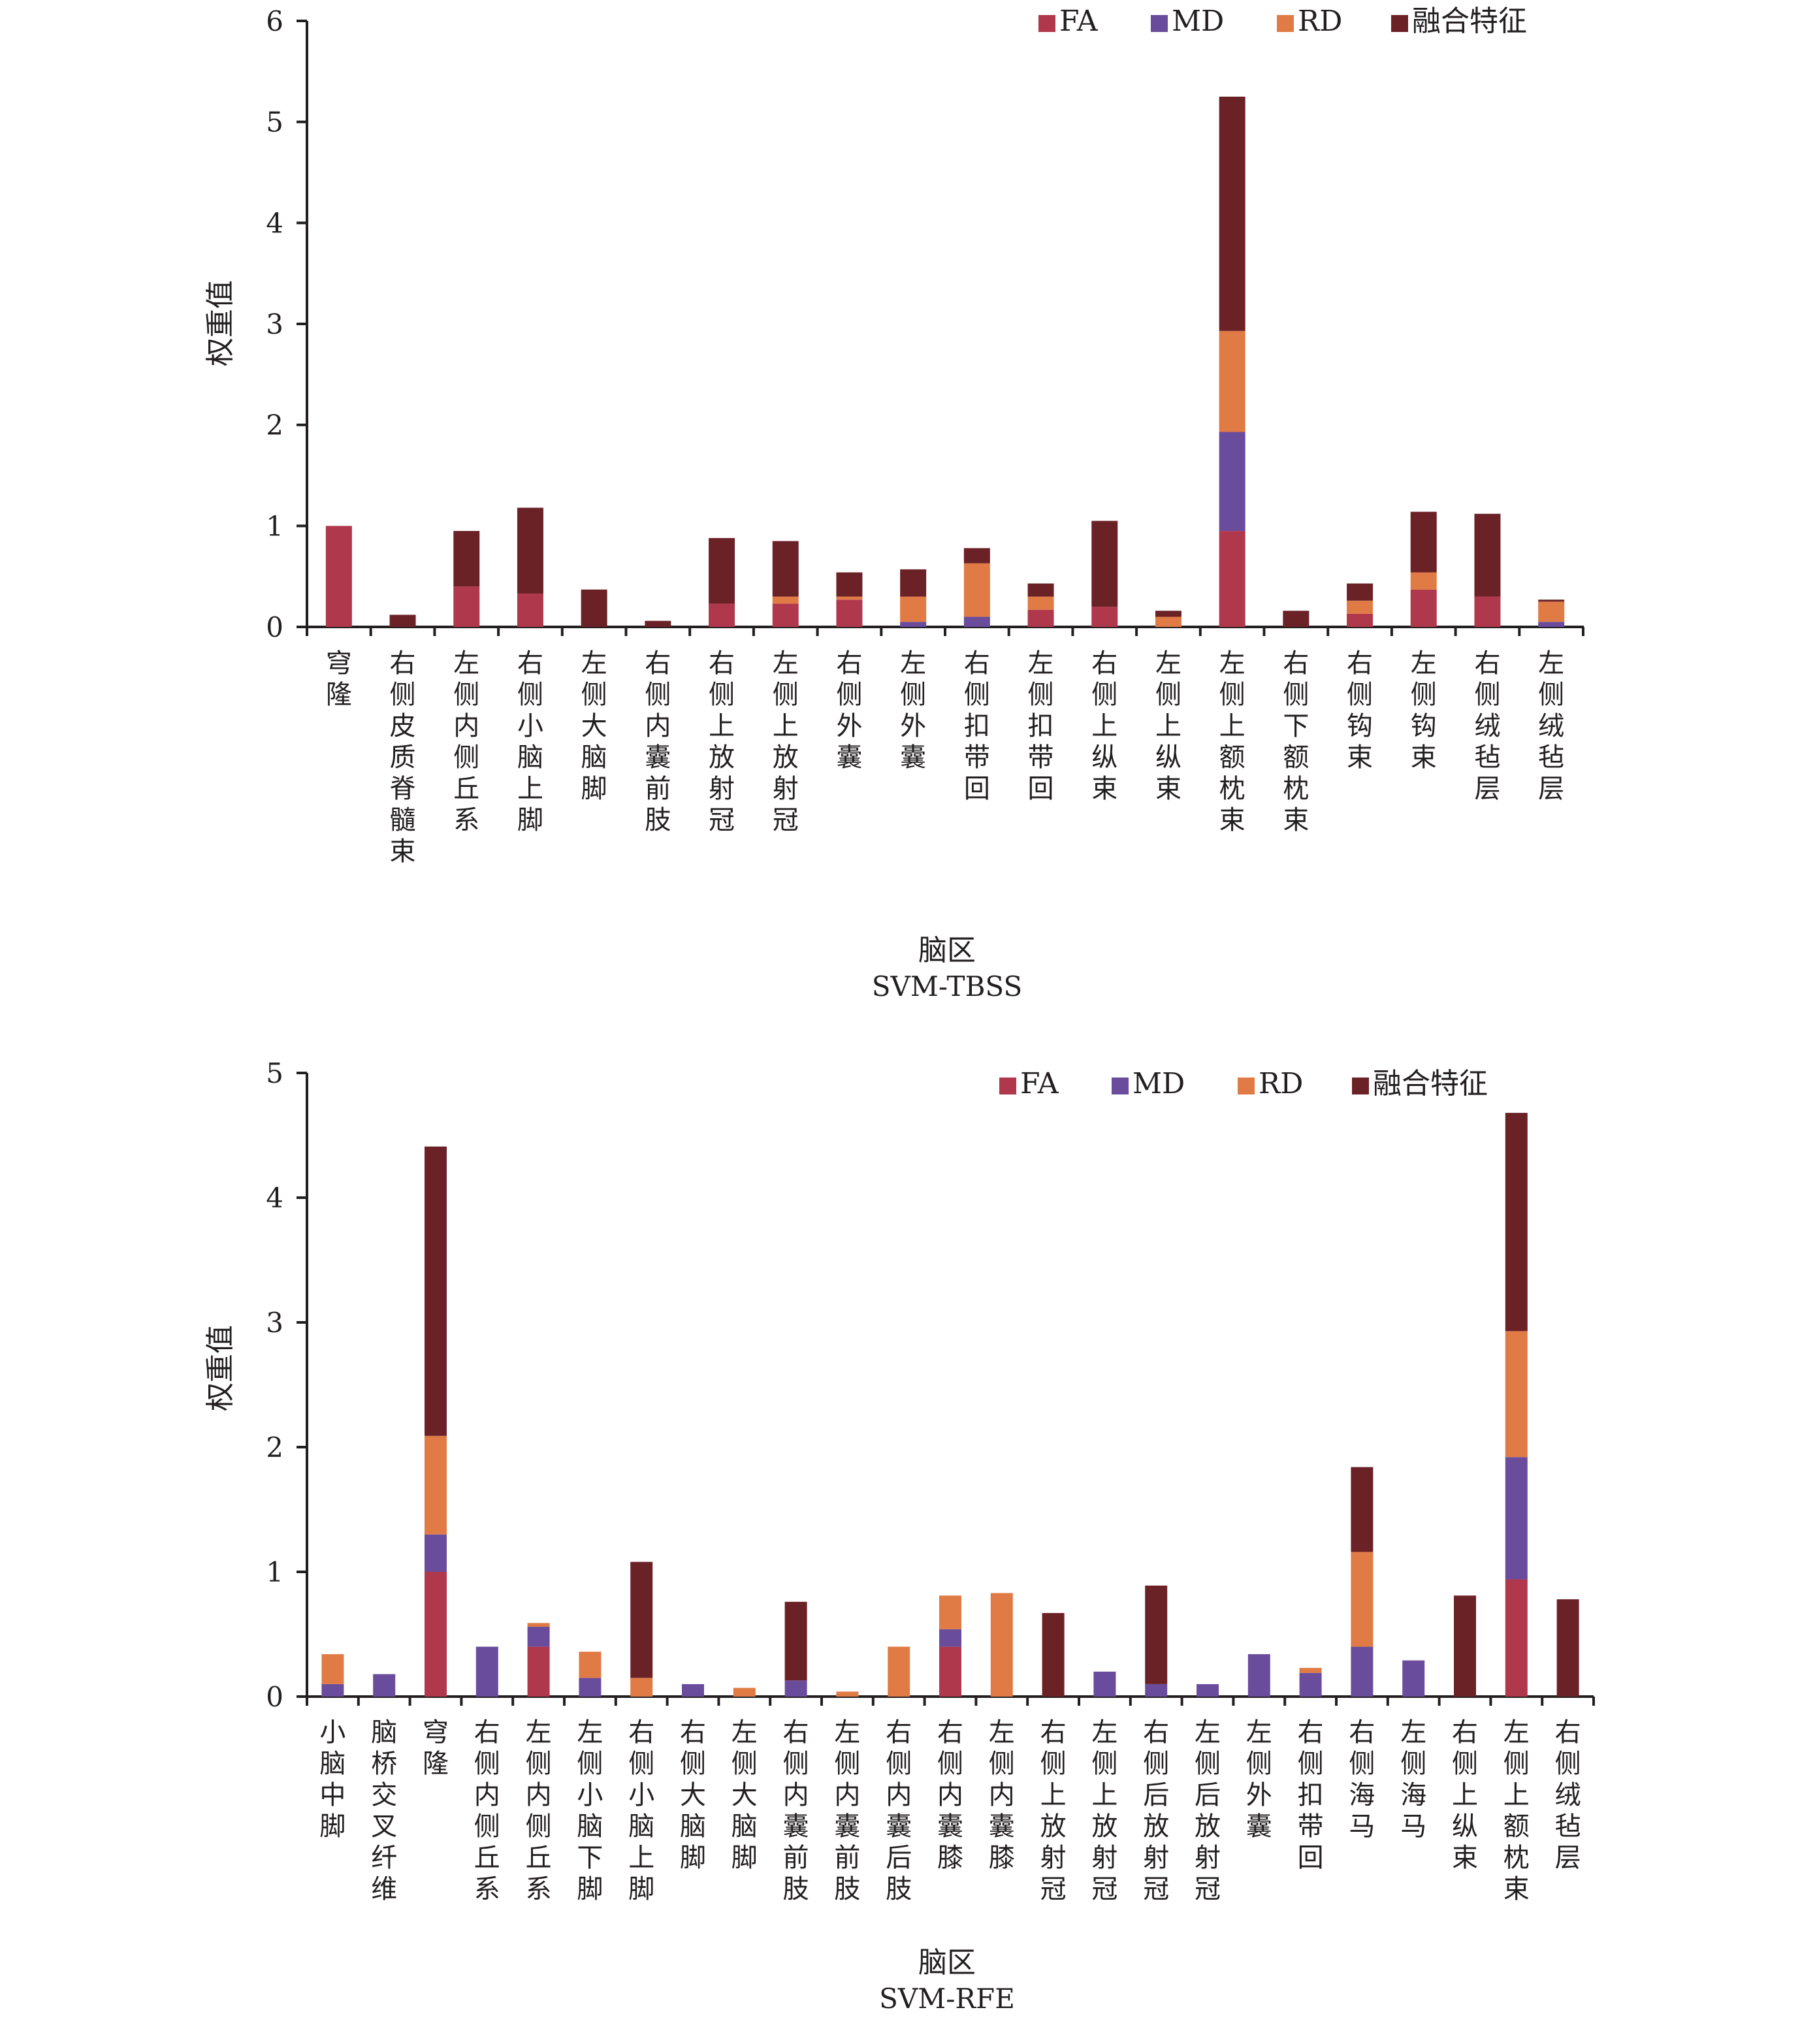  What do you see at coordinates (274, 1447) in the screenshot?
I see `y-tick-label: 2` at bounding box center [274, 1447].